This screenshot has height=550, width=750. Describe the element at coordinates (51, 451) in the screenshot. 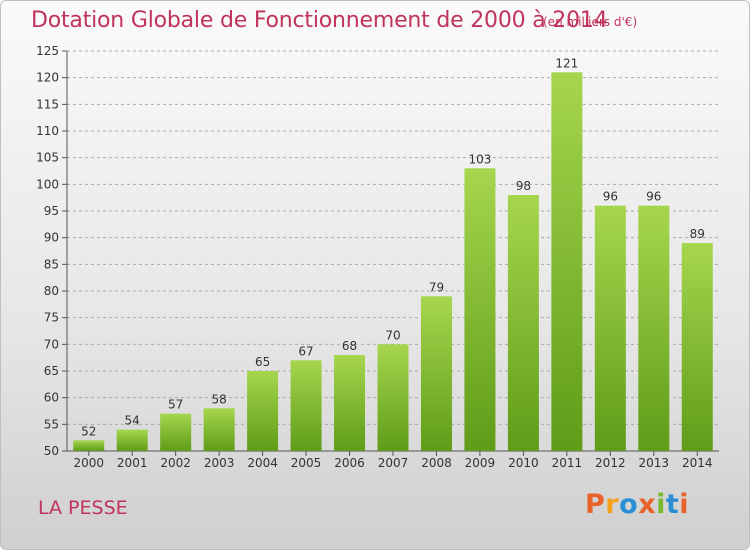

I see `y-tick-label: 50` at that location.